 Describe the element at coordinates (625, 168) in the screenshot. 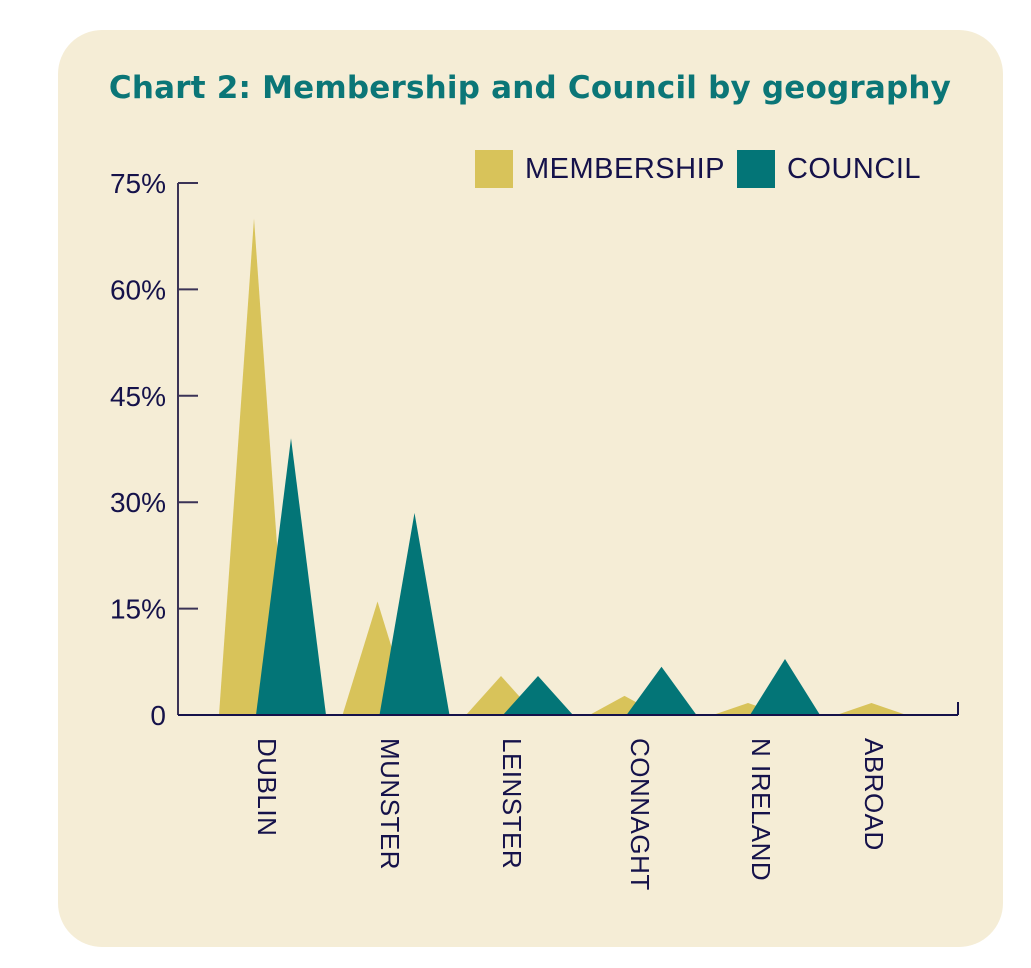

I see `legend-label-membership: MEMBERSHIP` at that location.